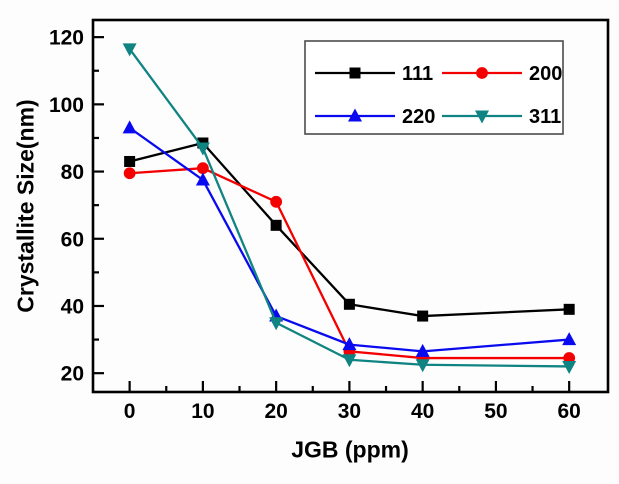 The height and width of the screenshot is (484, 619). What do you see at coordinates (418, 117) in the screenshot?
I see `legend-label-220: 220` at bounding box center [418, 117].